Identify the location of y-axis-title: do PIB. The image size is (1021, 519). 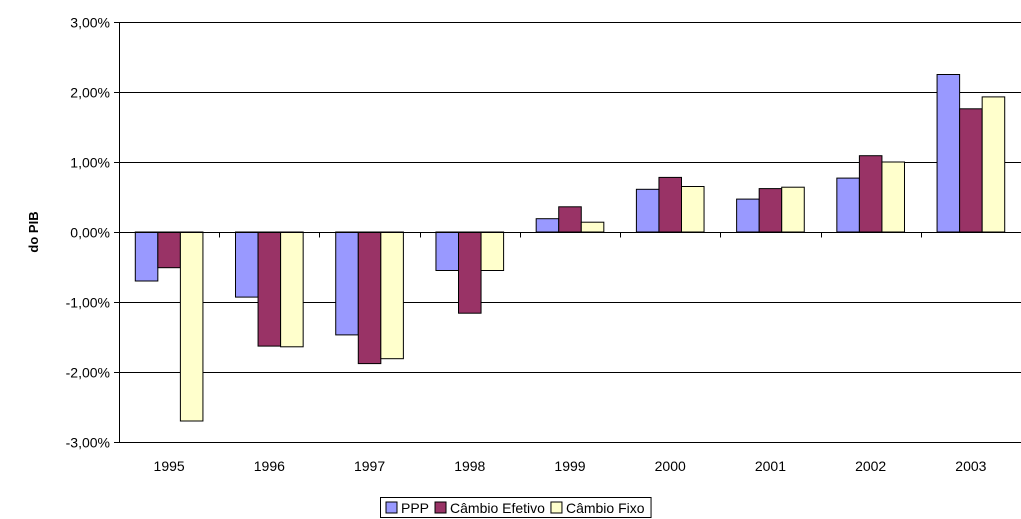
(33, 231).